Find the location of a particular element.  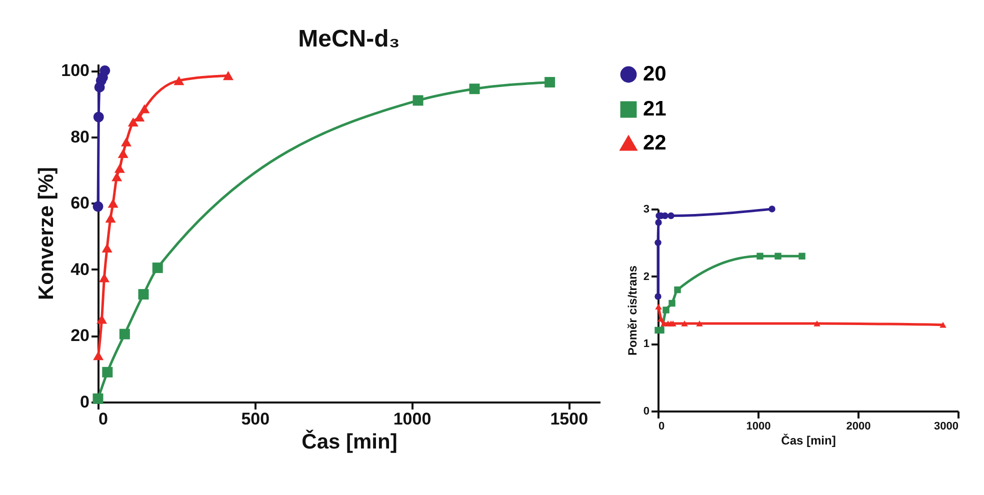

y-tick-label: 60 is located at coordinates (80, 203).